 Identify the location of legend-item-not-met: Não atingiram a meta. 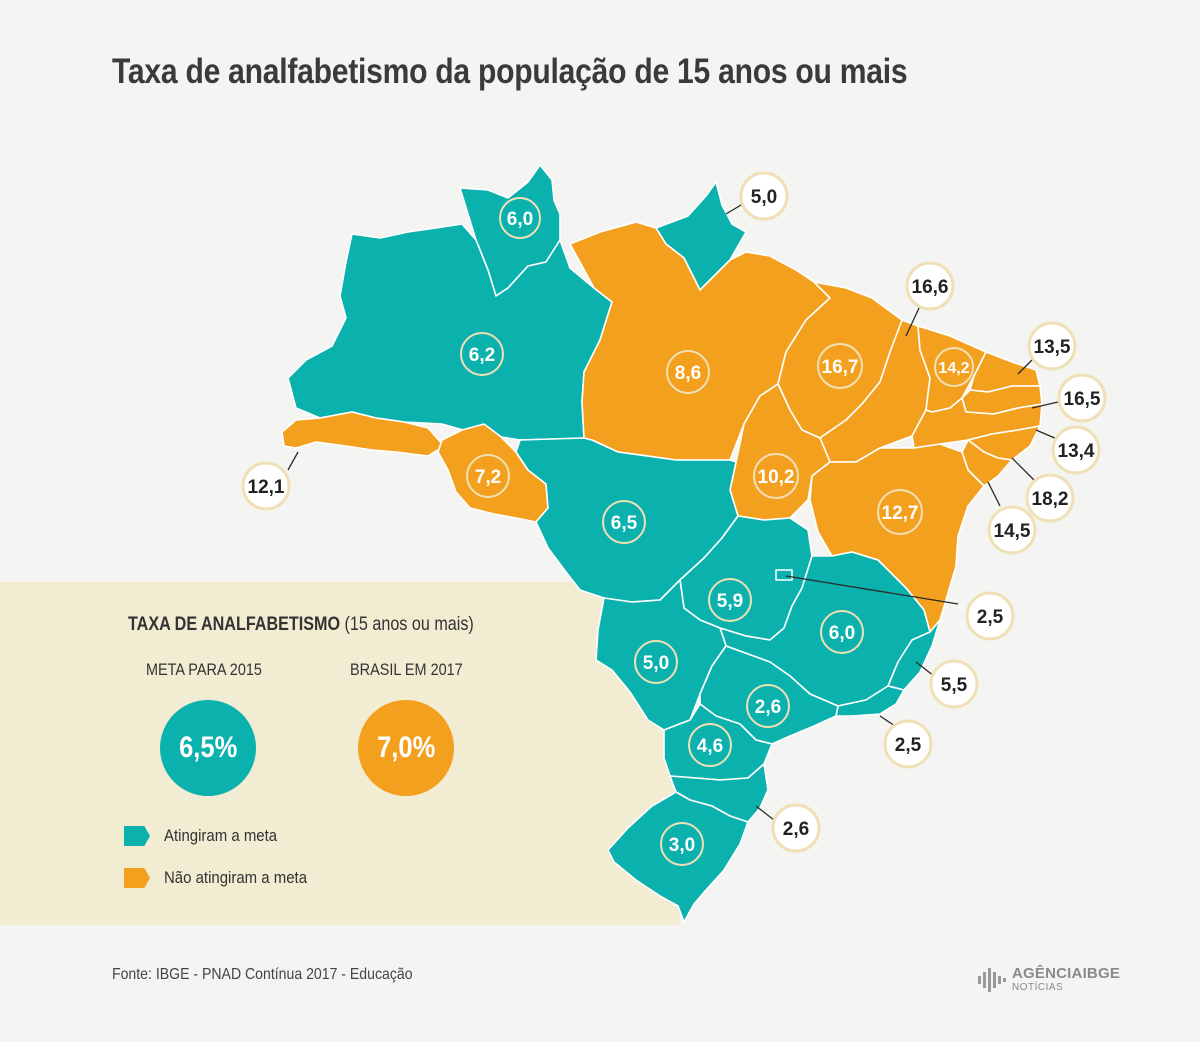
(225, 878).